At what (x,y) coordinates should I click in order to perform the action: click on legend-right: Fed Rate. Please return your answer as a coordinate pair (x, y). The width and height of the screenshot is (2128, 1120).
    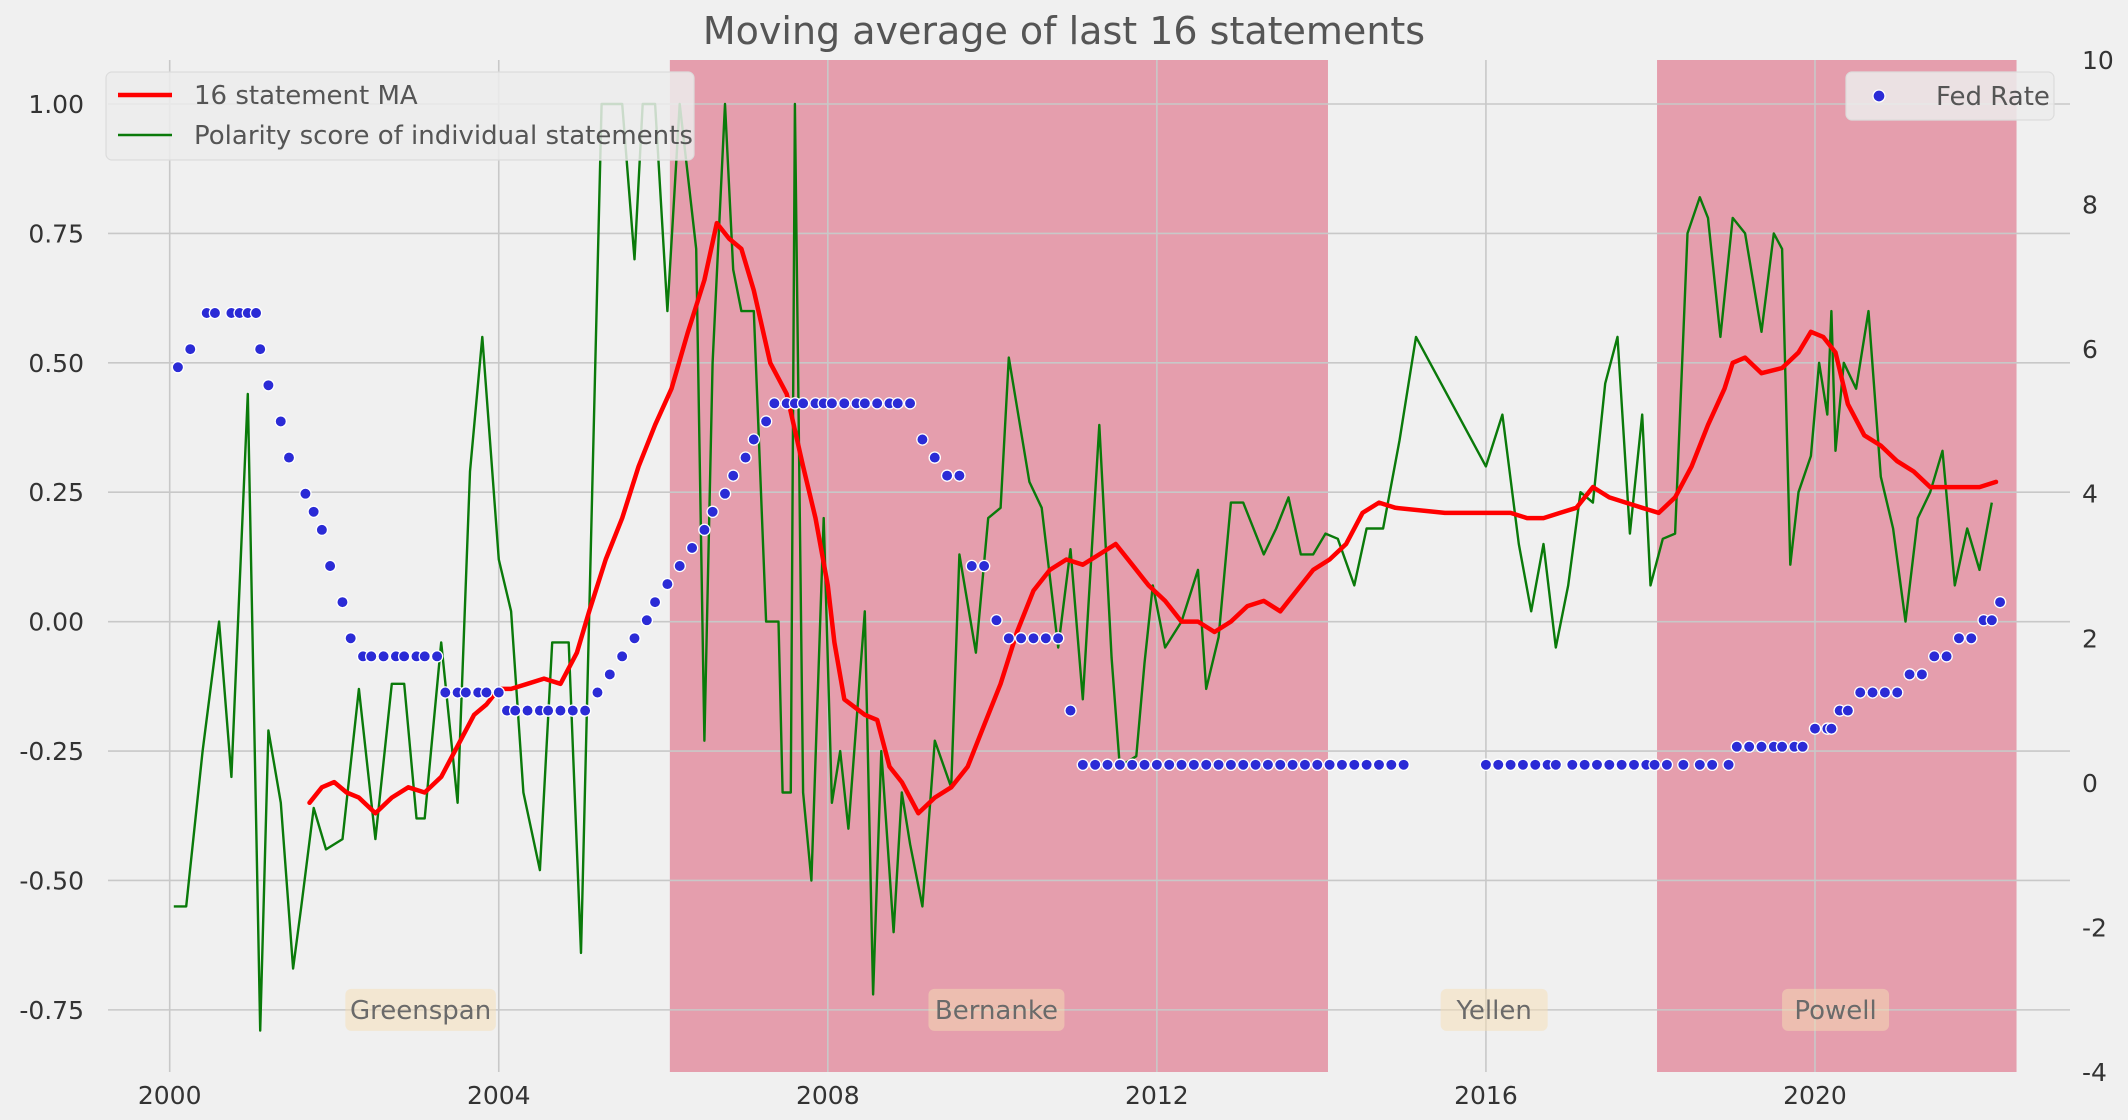
    Looking at the image, I should click on (1950, 96).